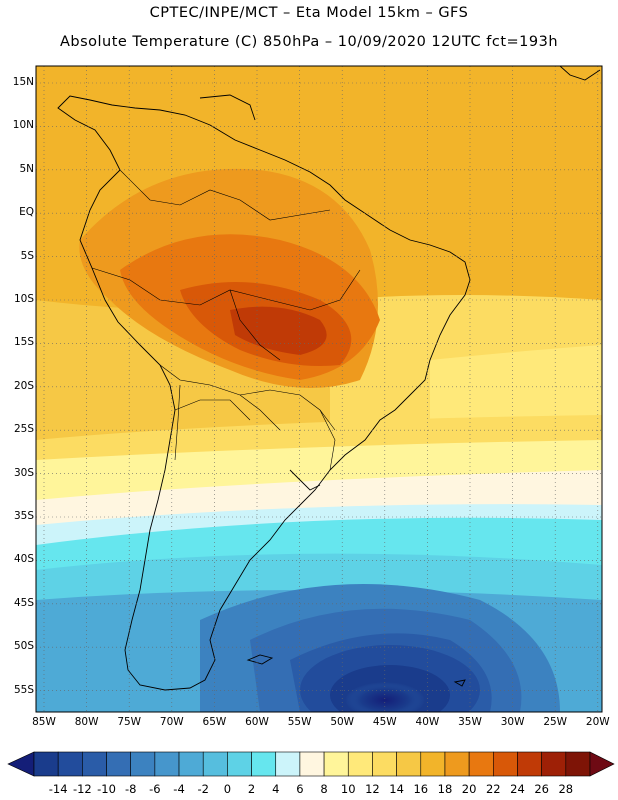 The width and height of the screenshot is (618, 800). What do you see at coordinates (21, 764) in the screenshot?
I see `colorbar-under-arrow` at bounding box center [21, 764].